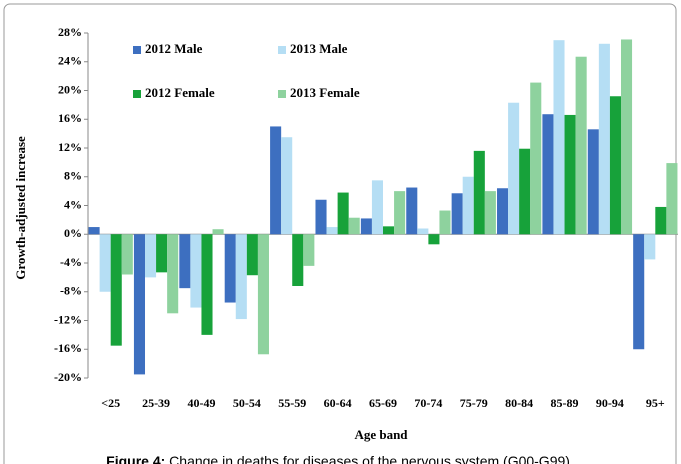 Image resolution: width=681 pixels, height=464 pixels. I want to click on legend-label: 2012 Male, so click(174, 48).